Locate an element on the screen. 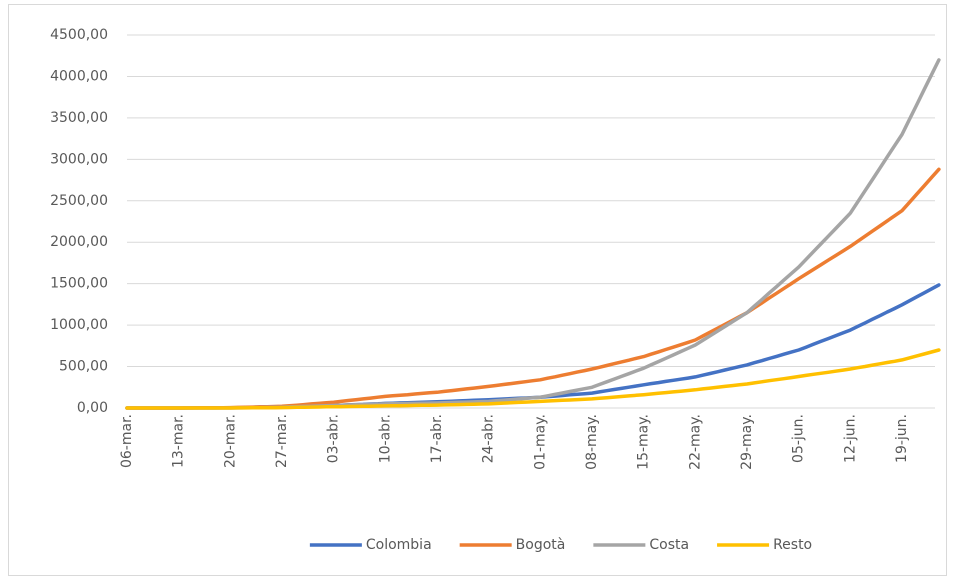 This screenshot has height=580, width=955. x-tick-label: 29-may. is located at coordinates (747, 442).